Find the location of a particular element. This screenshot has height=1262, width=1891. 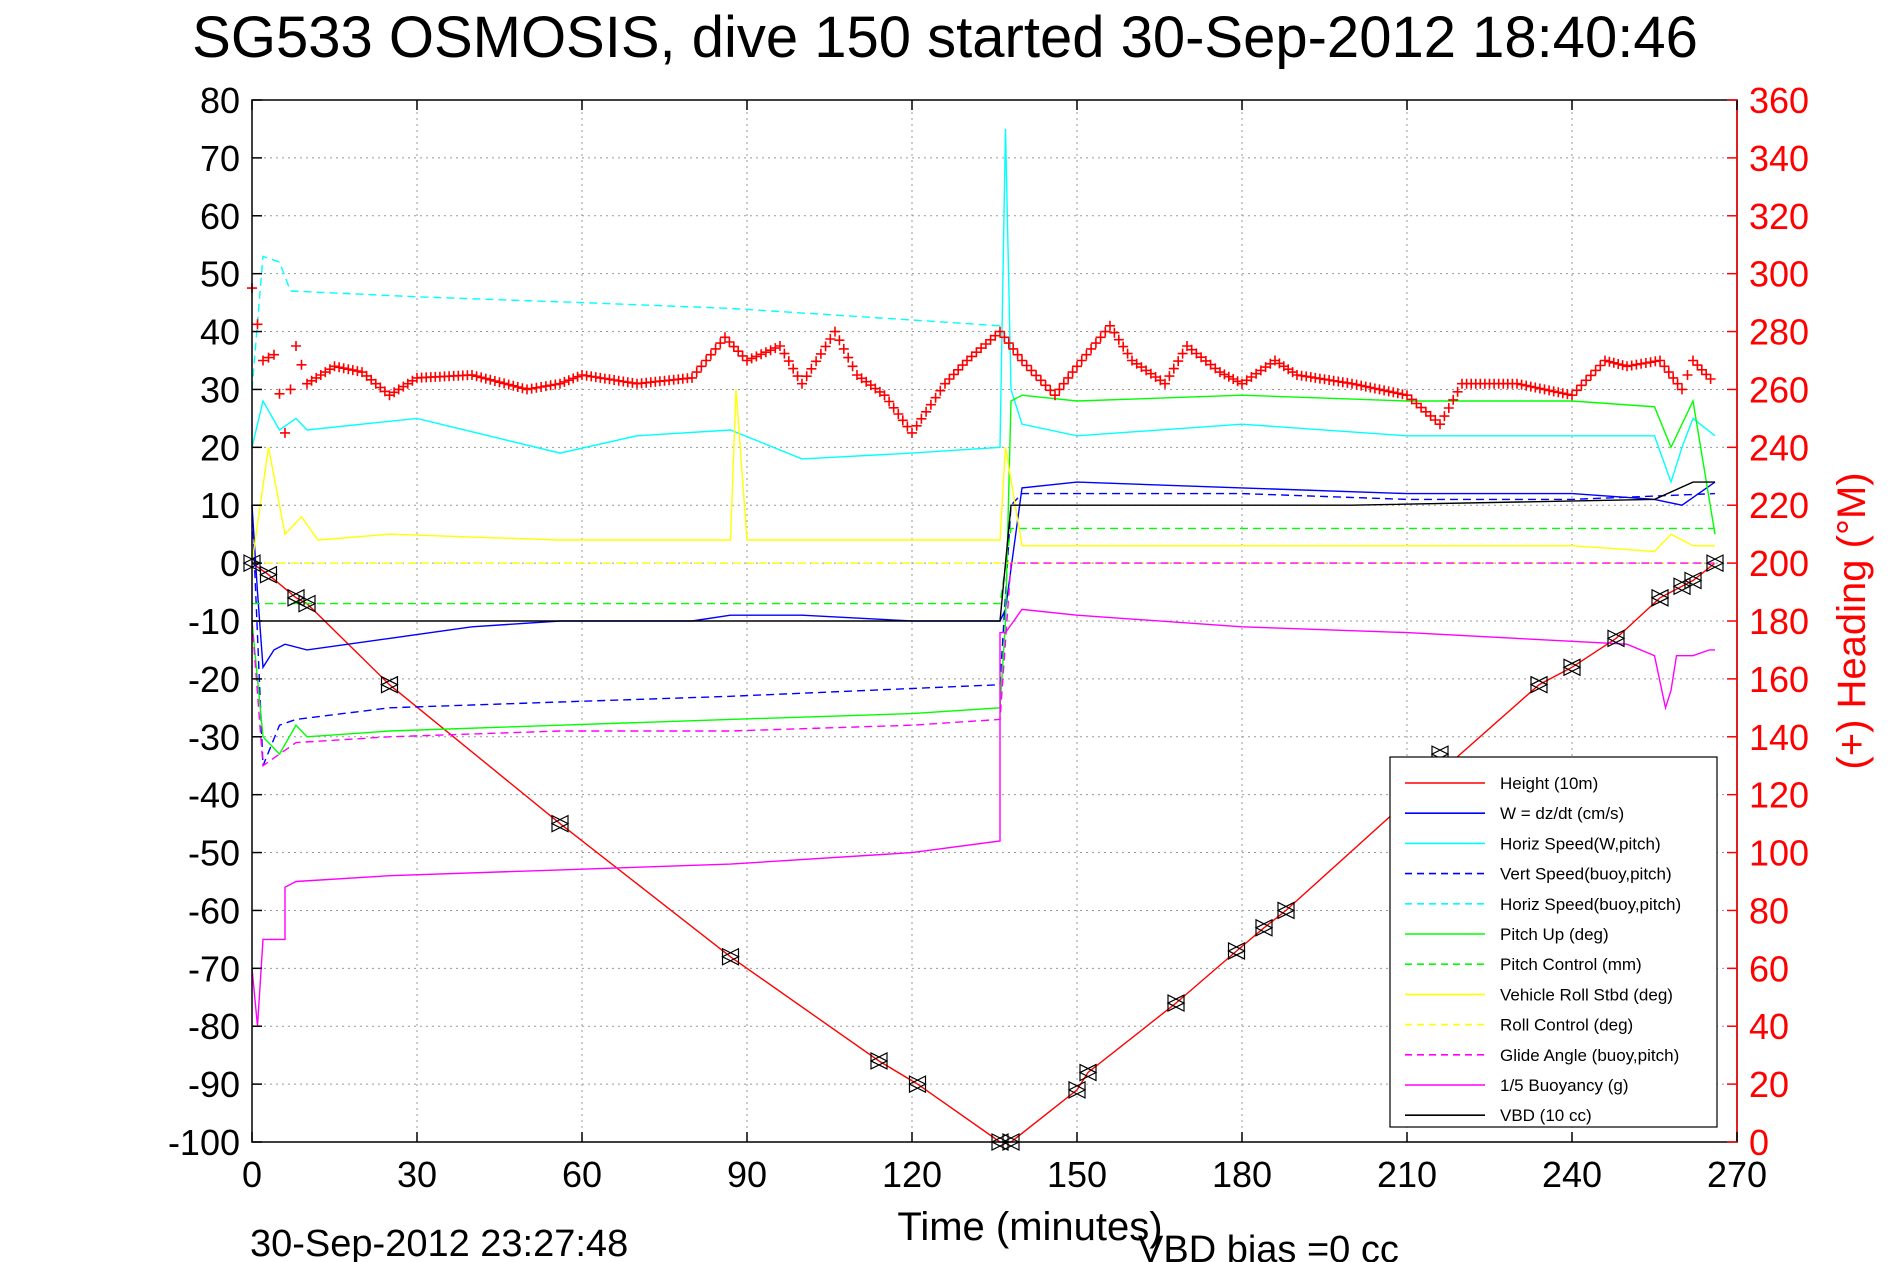

series-7-line is located at coordinates (983, 476).